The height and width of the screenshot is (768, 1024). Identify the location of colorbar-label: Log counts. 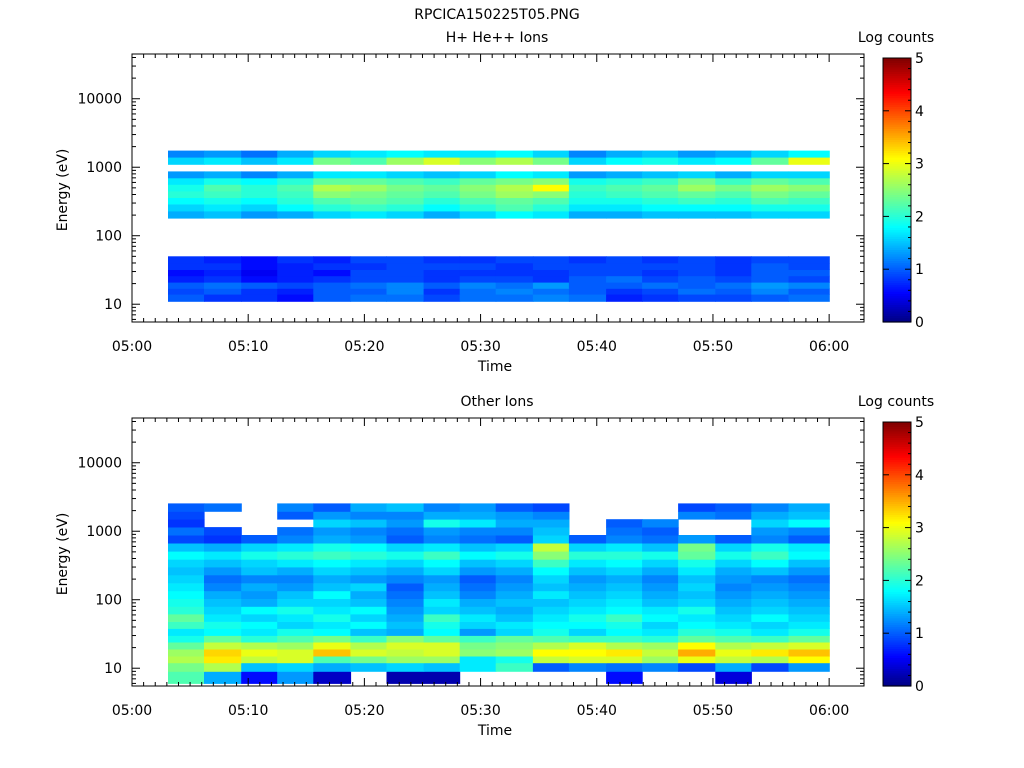
(896, 402).